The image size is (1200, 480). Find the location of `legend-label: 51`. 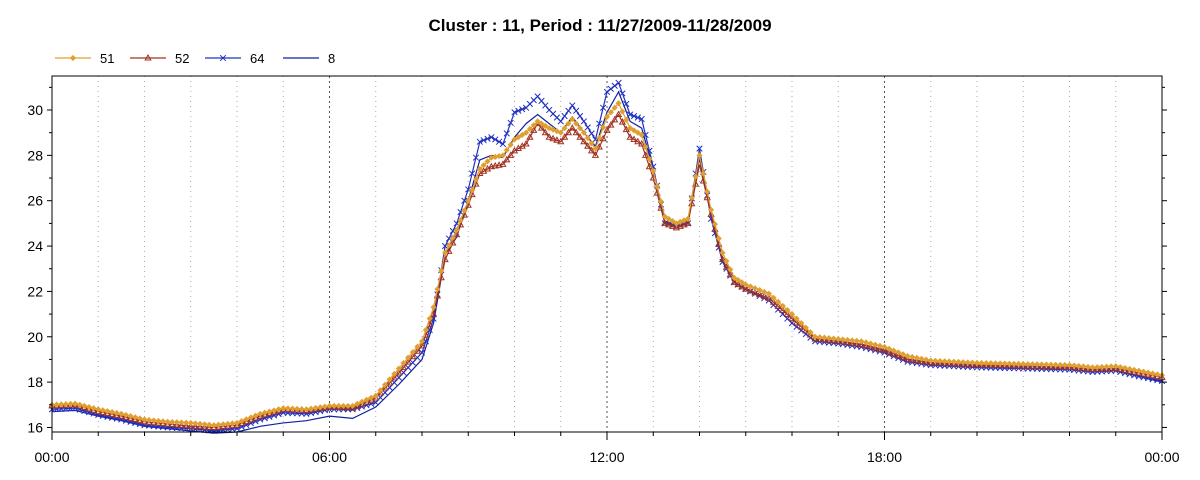

legend-label: 51 is located at coordinates (107, 58).